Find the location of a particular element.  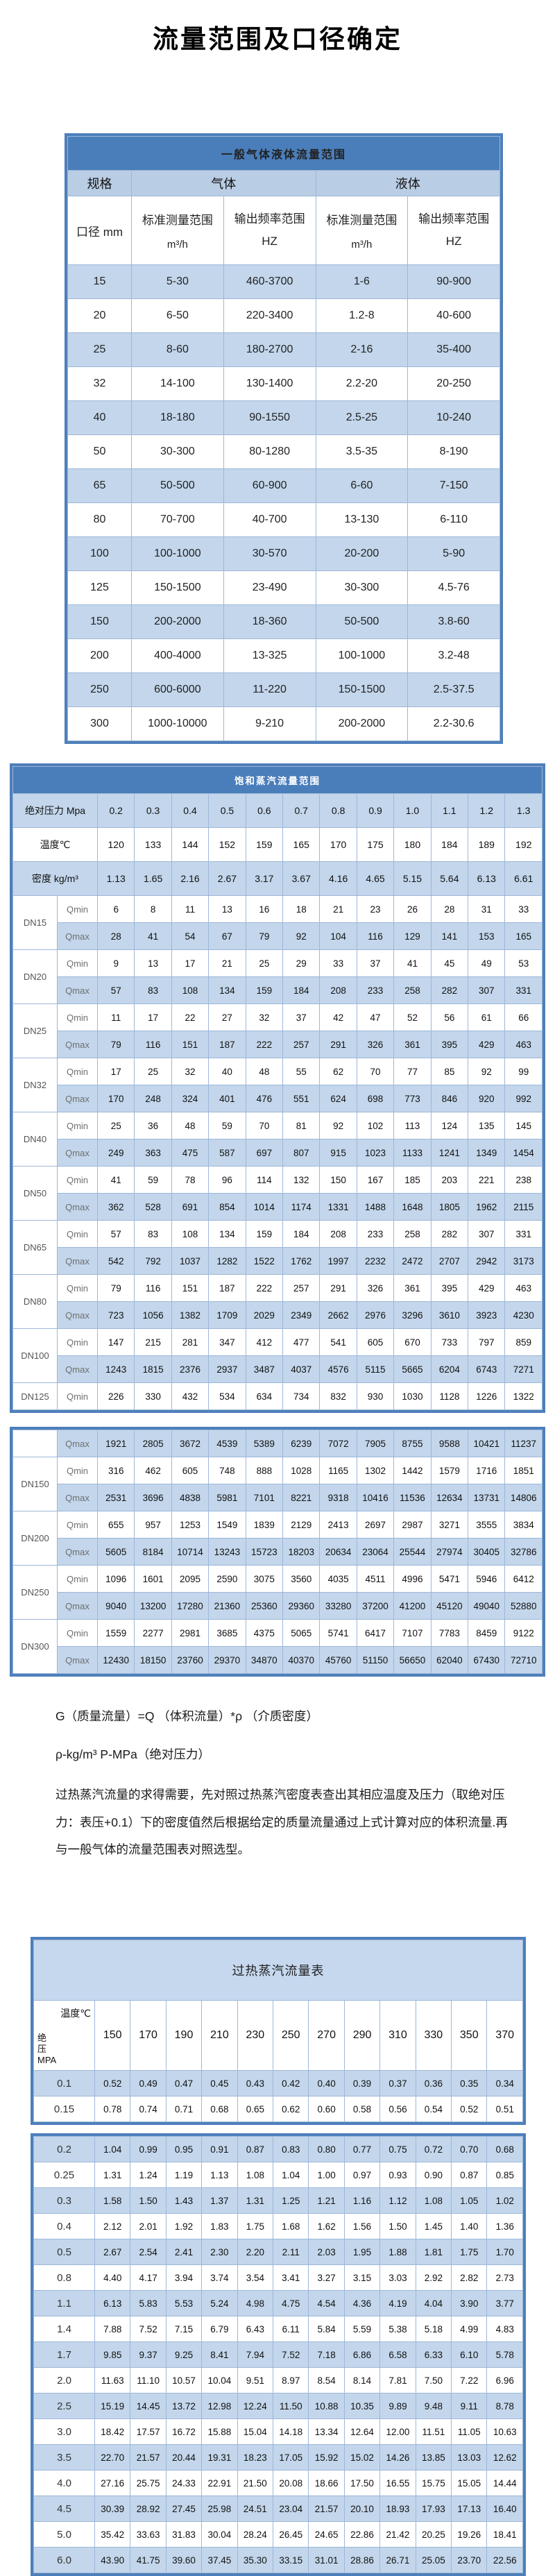

qmin-value: 113 is located at coordinates (412, 1126).